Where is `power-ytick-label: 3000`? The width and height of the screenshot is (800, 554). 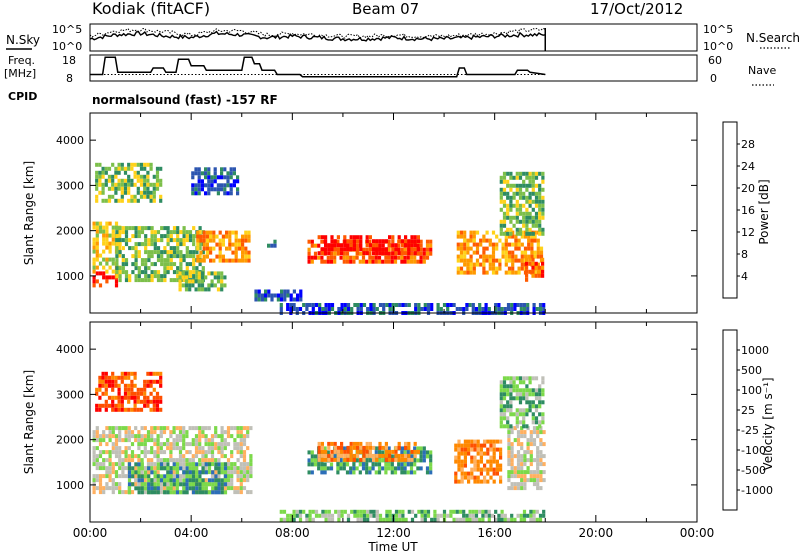
power-ytick-label: 3000 is located at coordinates (70, 185).